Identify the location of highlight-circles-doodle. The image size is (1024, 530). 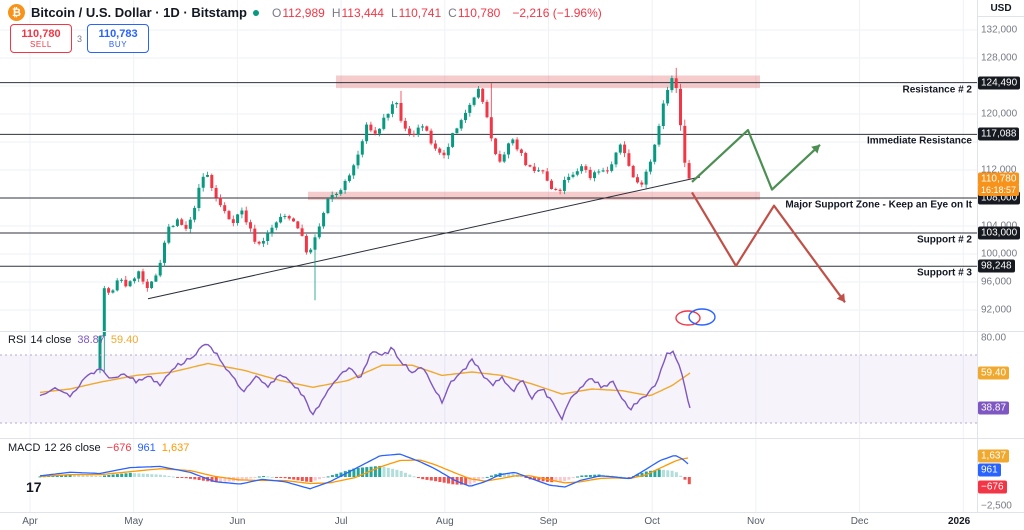
(695, 317).